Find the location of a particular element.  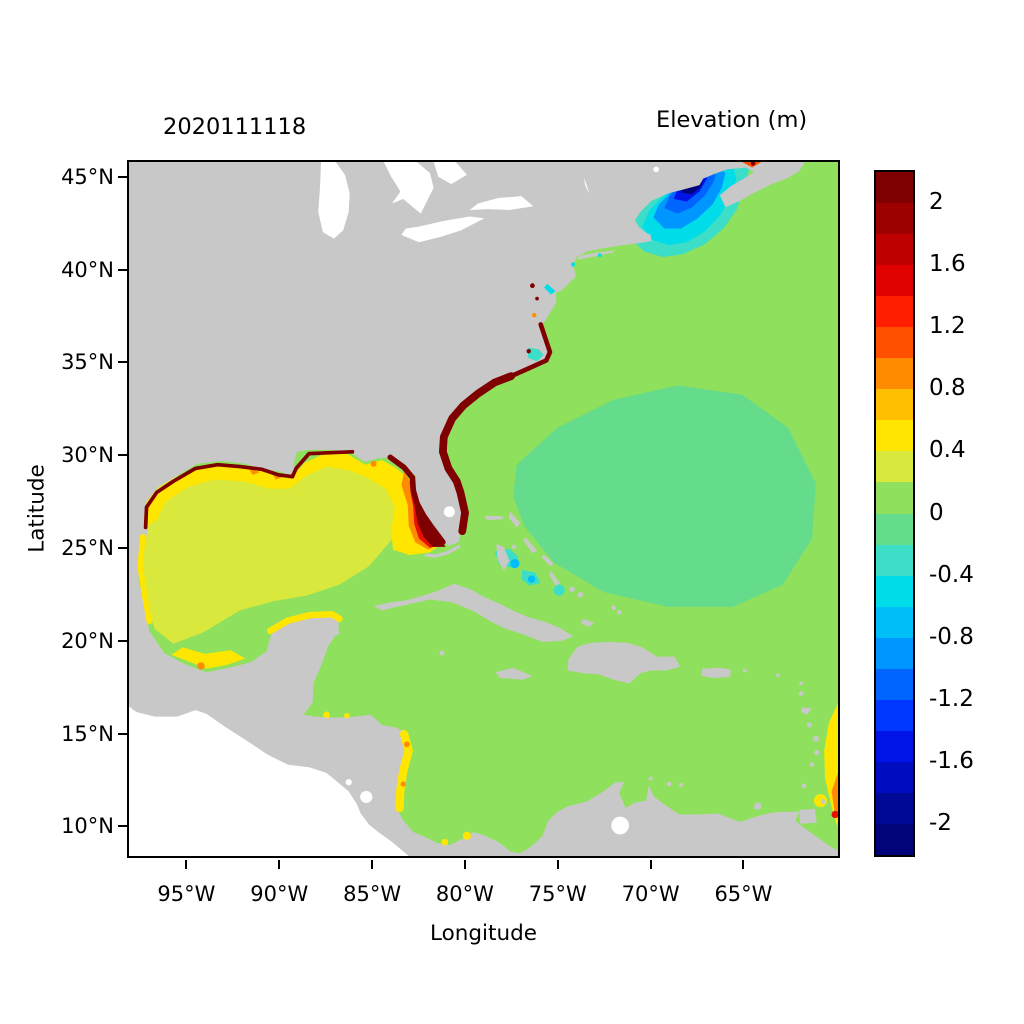

trinidad is located at coordinates (808, 816).